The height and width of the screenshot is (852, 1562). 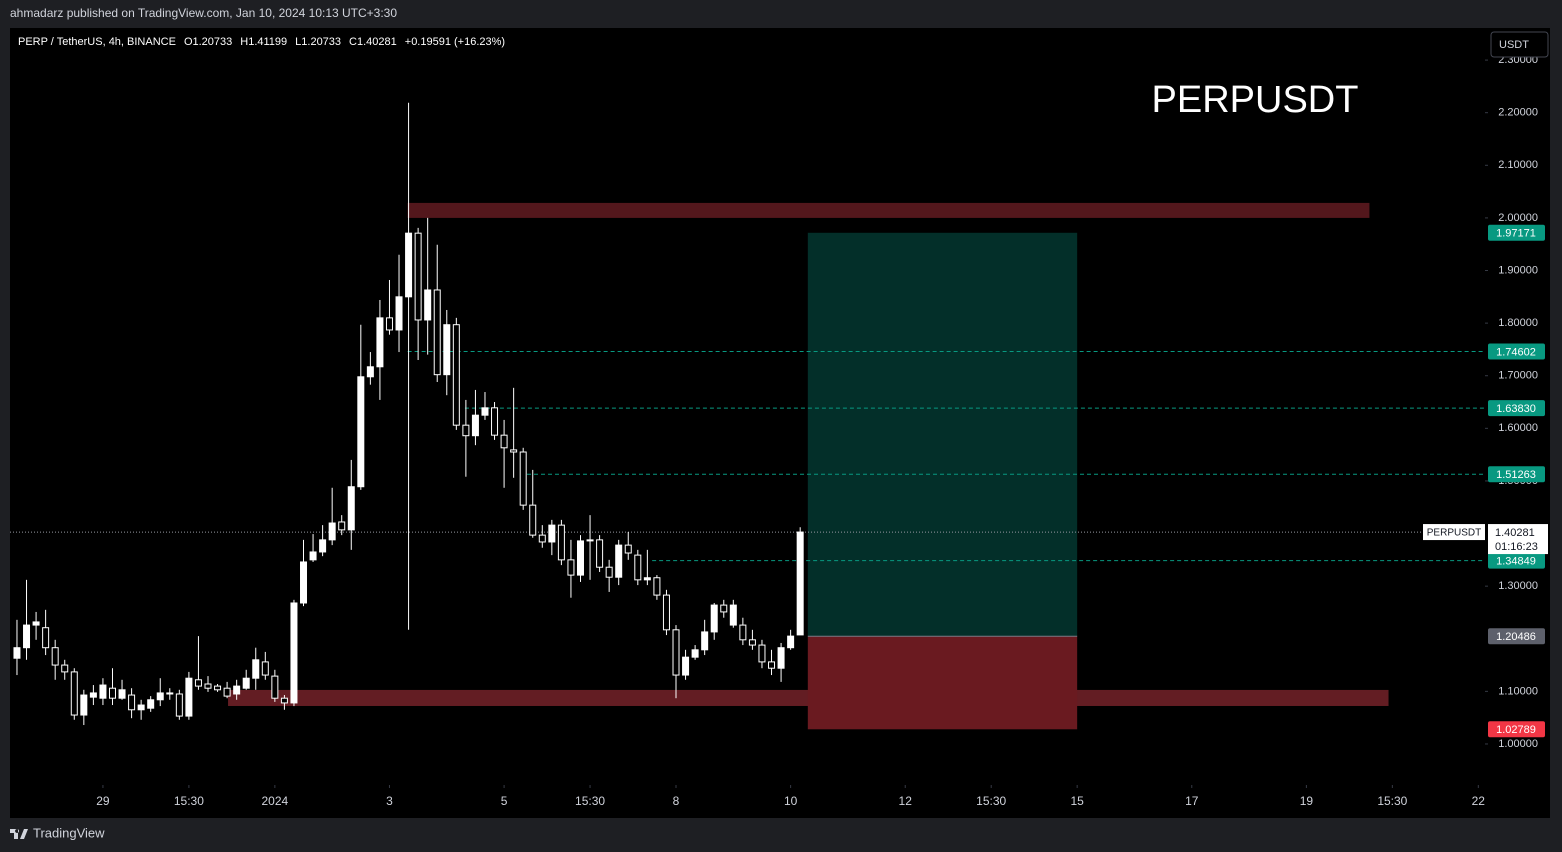 What do you see at coordinates (1515, 533) in the screenshot?
I see `last-price-label: 1.40281` at bounding box center [1515, 533].